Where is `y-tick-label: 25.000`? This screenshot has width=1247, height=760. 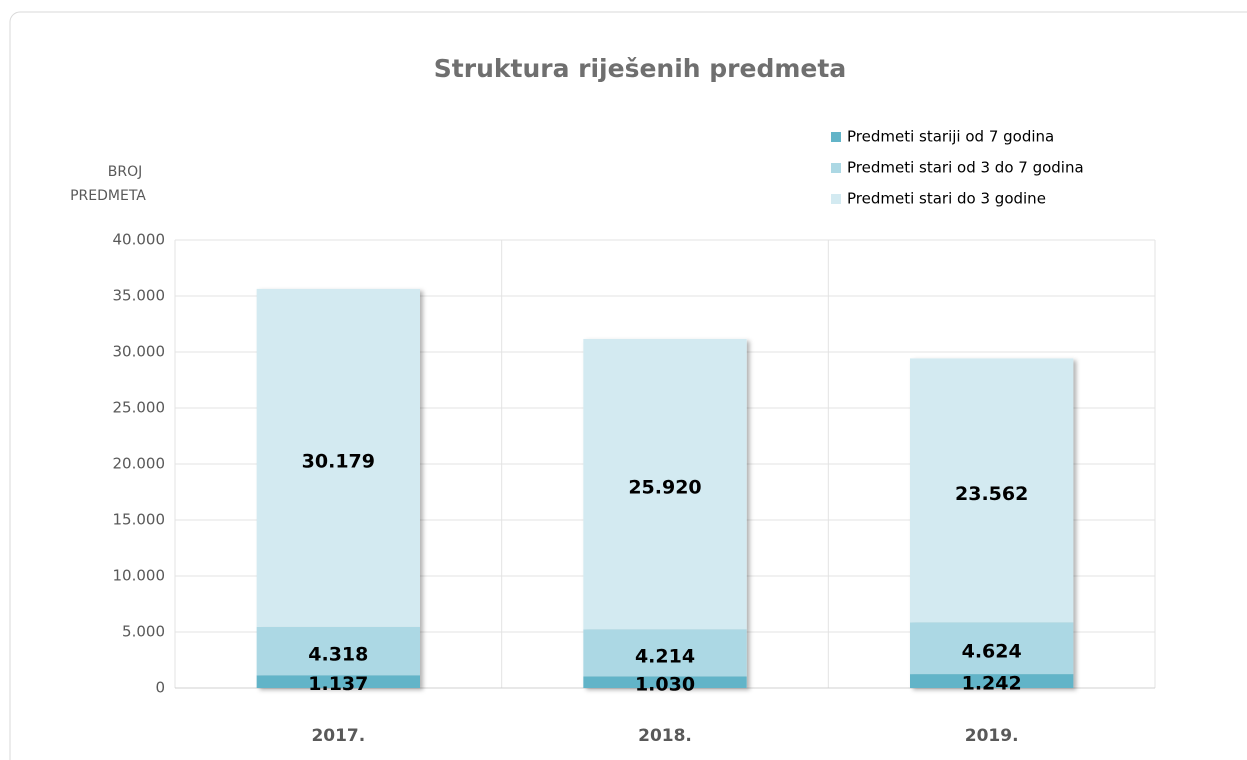
y-tick-label: 25.000 is located at coordinates (139, 408).